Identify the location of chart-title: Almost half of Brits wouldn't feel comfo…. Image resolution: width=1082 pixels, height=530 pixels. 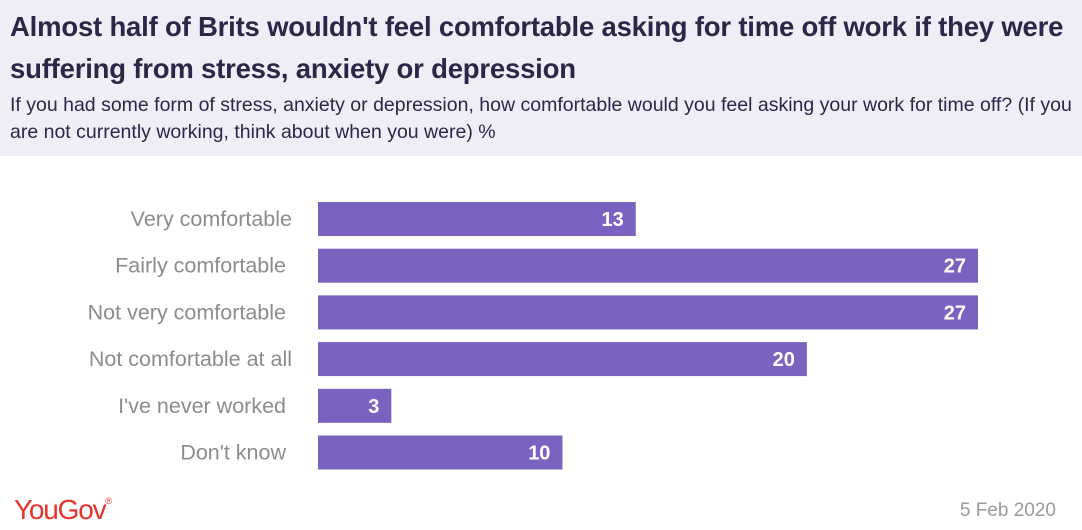
(537, 47).